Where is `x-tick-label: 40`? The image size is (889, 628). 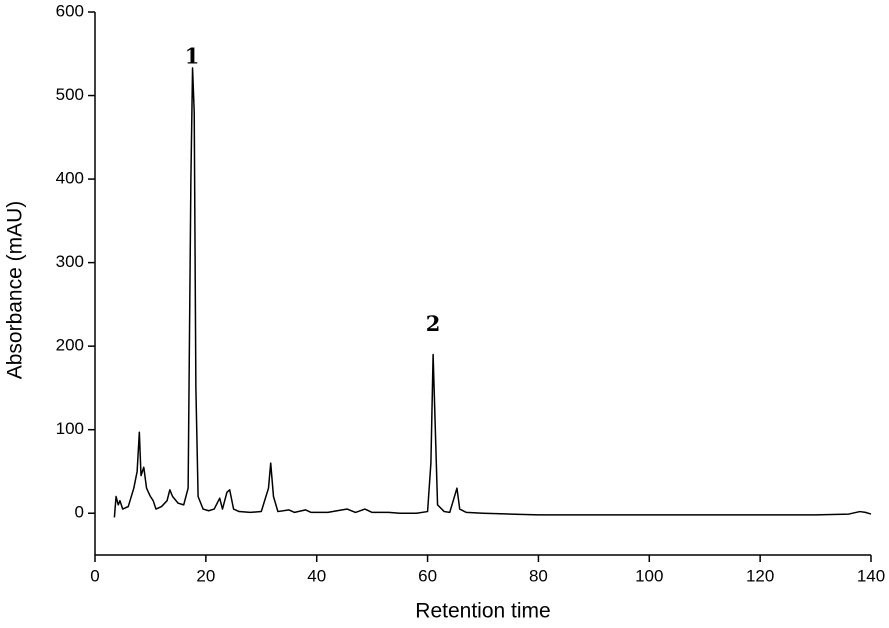
x-tick-label: 40 is located at coordinates (316, 575).